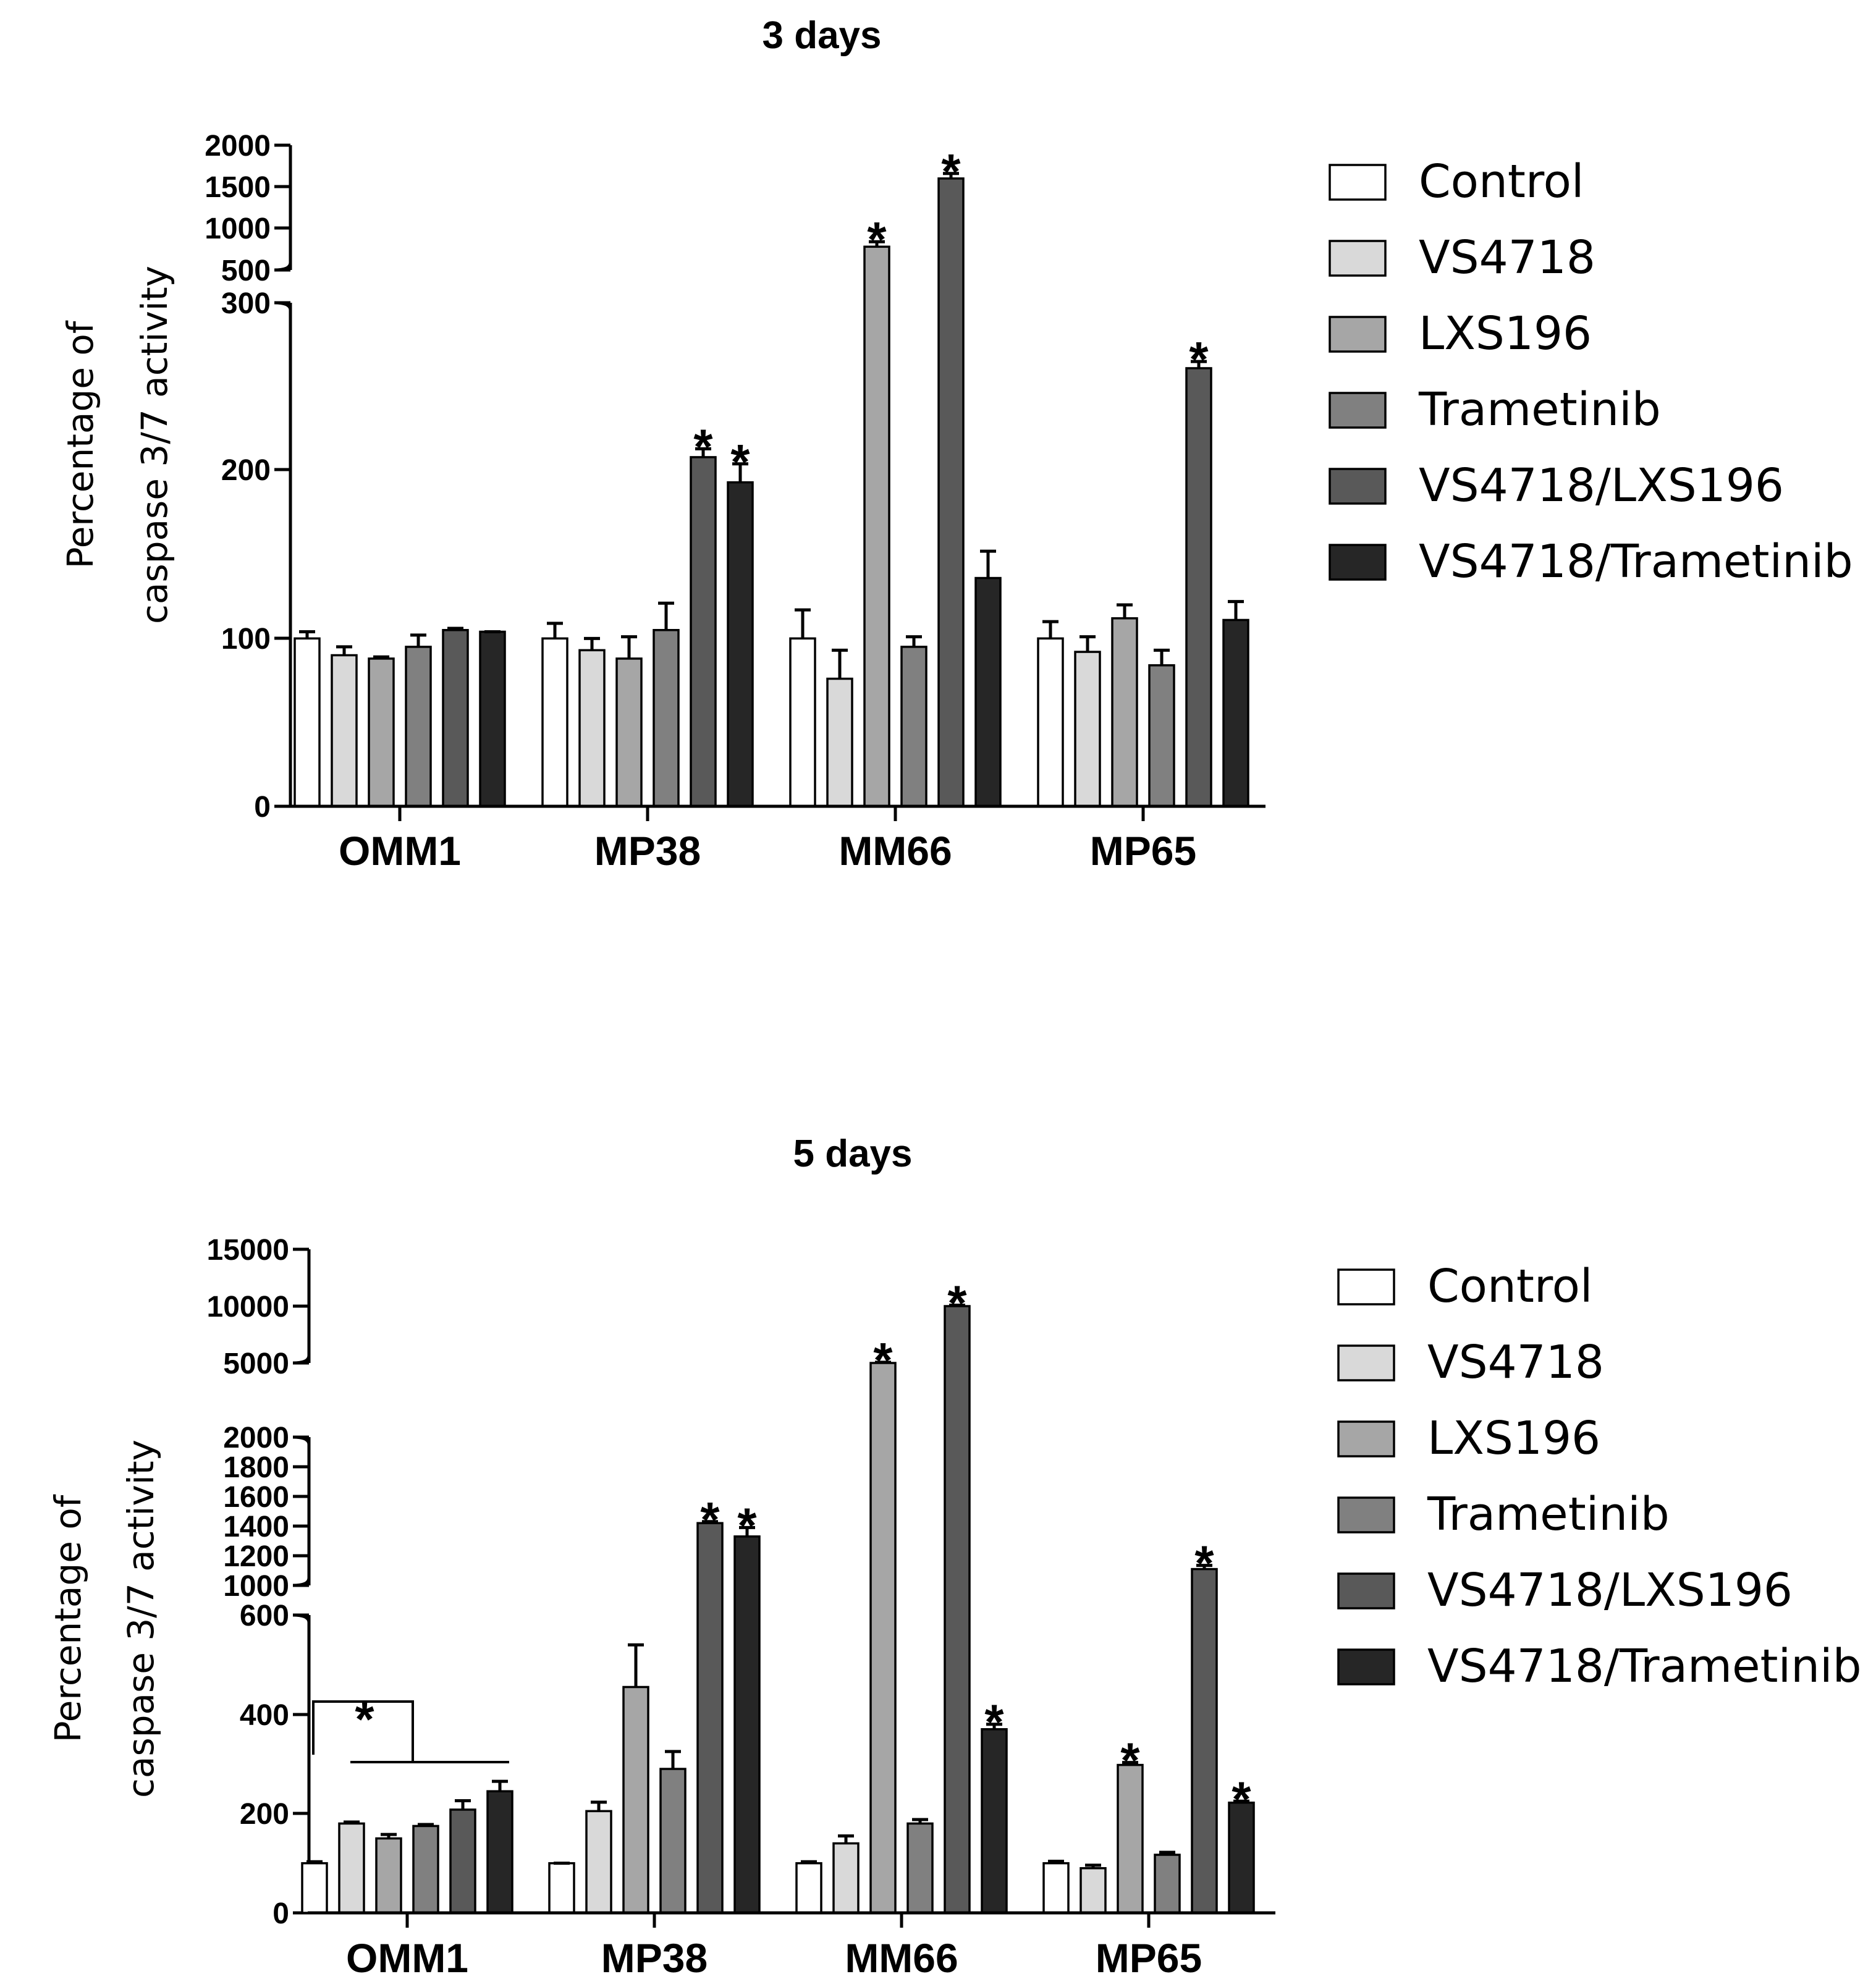 This screenshot has width=1876, height=1987. I want to click on y-tick-label: 1000, so click(256, 1586).